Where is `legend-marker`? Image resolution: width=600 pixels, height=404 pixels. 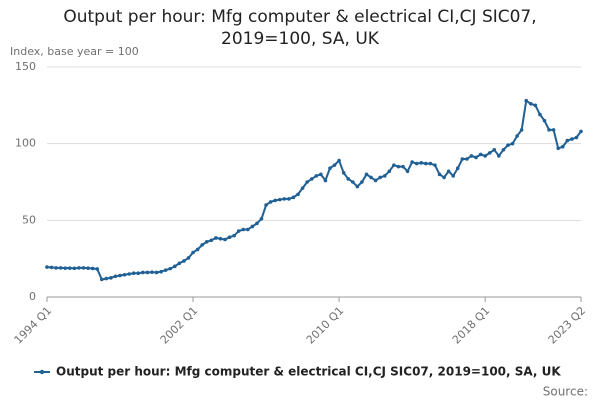
legend-marker is located at coordinates (42, 372).